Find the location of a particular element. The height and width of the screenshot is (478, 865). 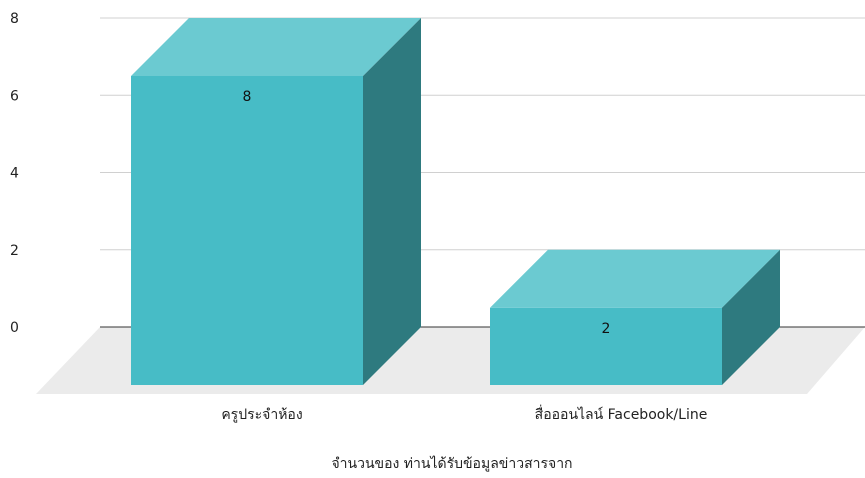

y-tick-label: 2 is located at coordinates (14, 251).